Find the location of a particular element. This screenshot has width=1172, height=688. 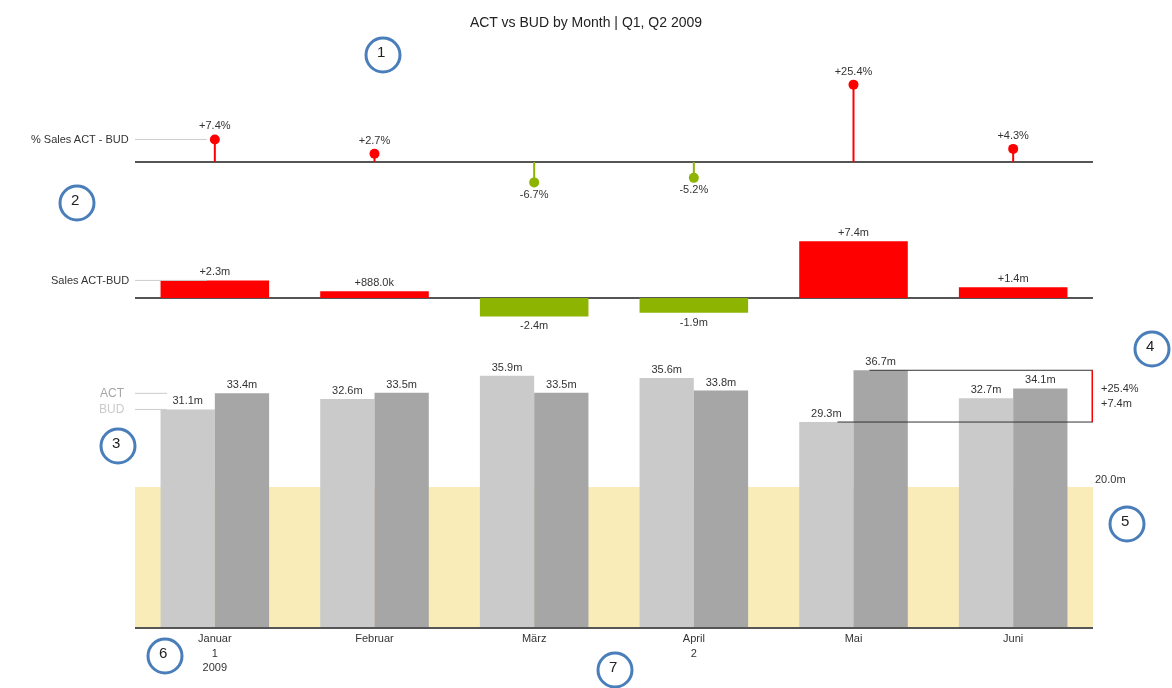

data-label: +2.7% is located at coordinates (374, 139).